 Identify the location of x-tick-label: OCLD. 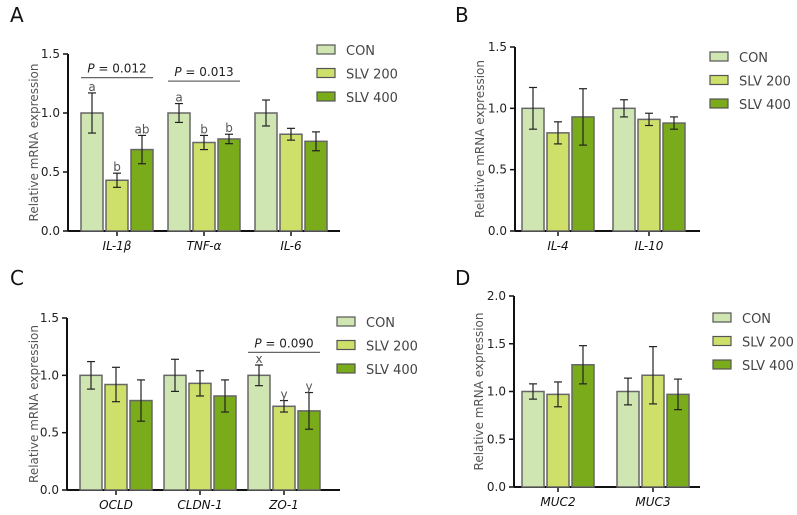
(116, 505).